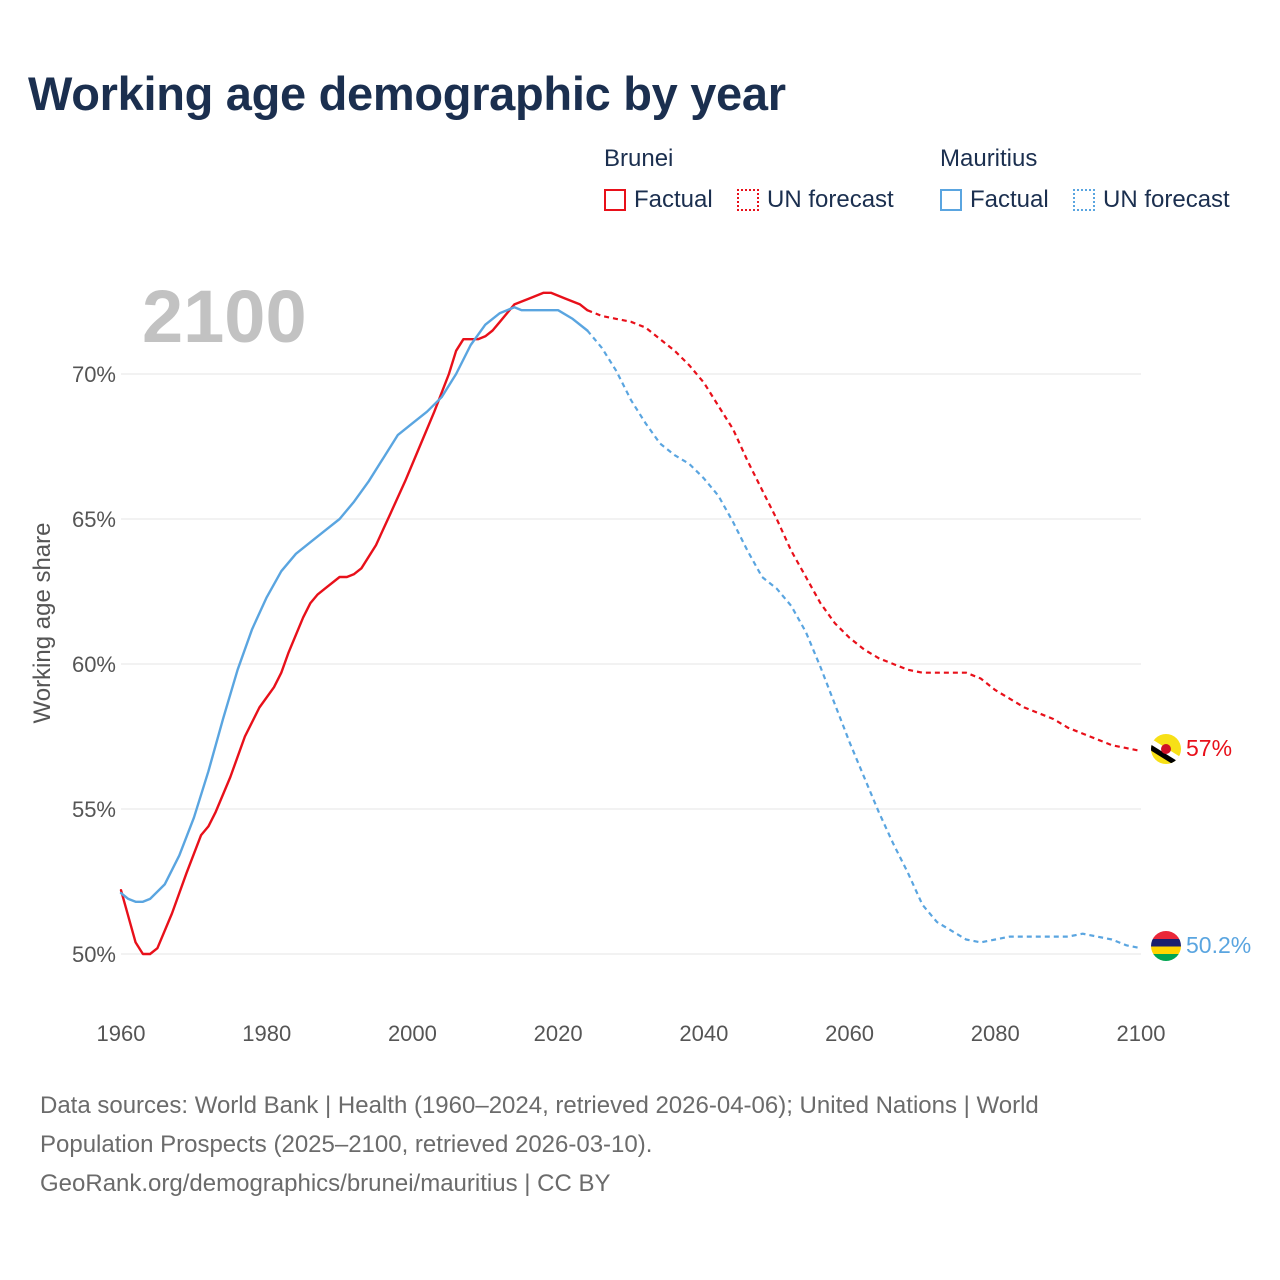  I want to click on brunei-flag-icon, so click(1166, 749).